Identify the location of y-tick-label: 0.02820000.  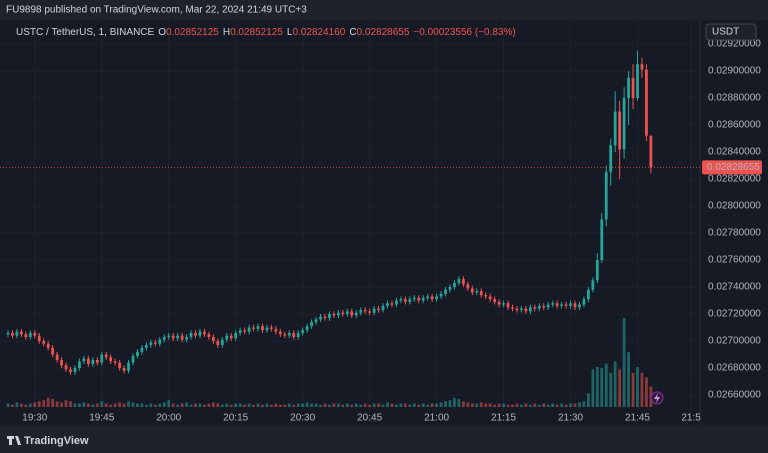
(734, 179).